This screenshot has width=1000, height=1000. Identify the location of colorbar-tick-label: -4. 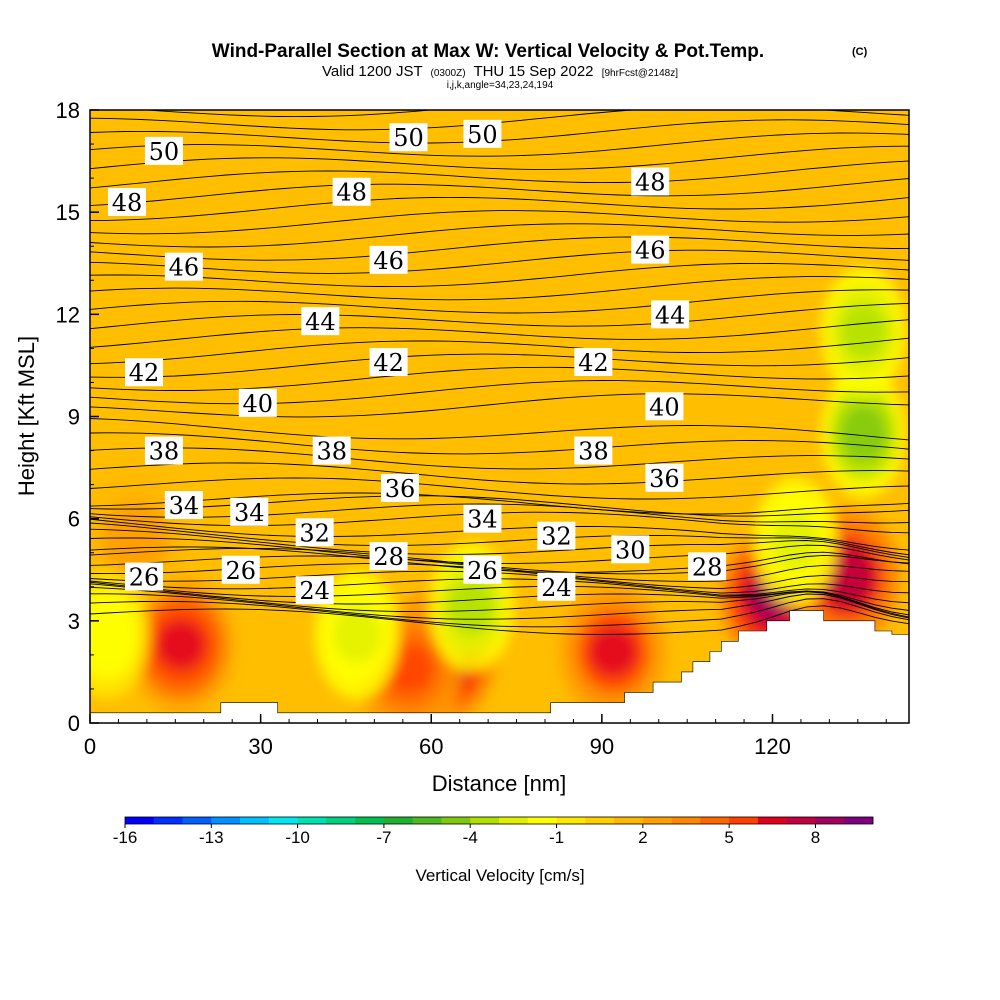
(470, 837).